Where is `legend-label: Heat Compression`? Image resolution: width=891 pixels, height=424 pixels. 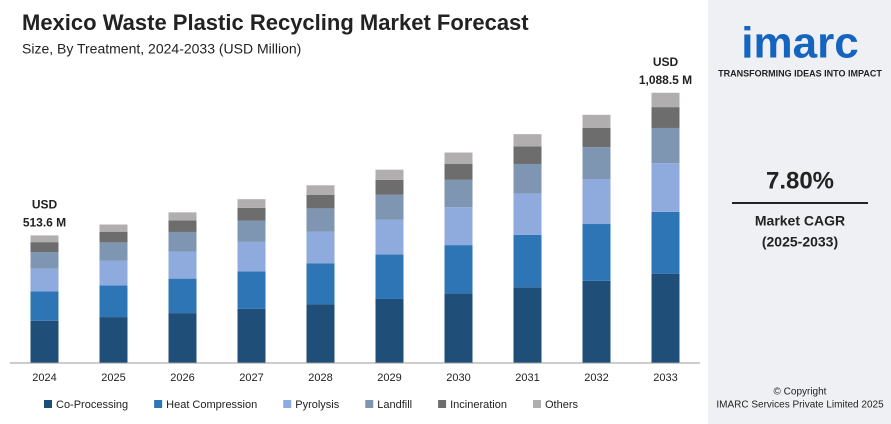 legend-label: Heat Compression is located at coordinates (211, 405).